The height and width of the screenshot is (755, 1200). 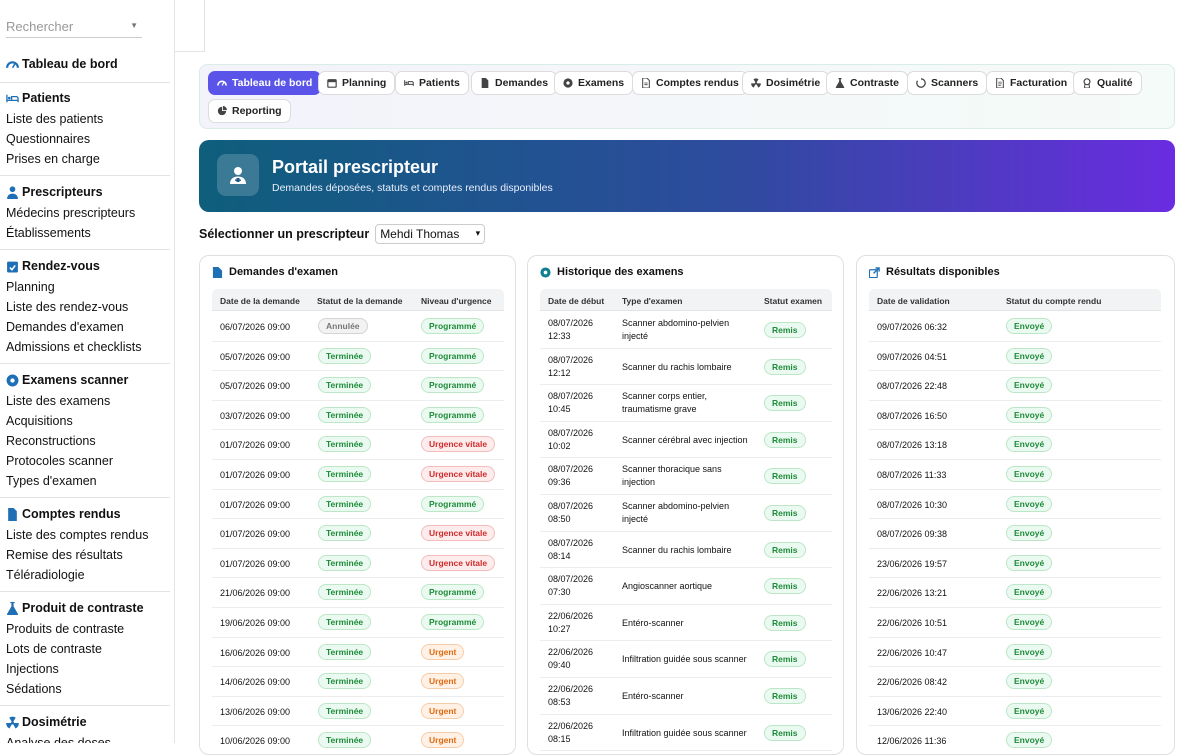 What do you see at coordinates (357, 83) in the screenshot?
I see `tab-planning: Planning` at bounding box center [357, 83].